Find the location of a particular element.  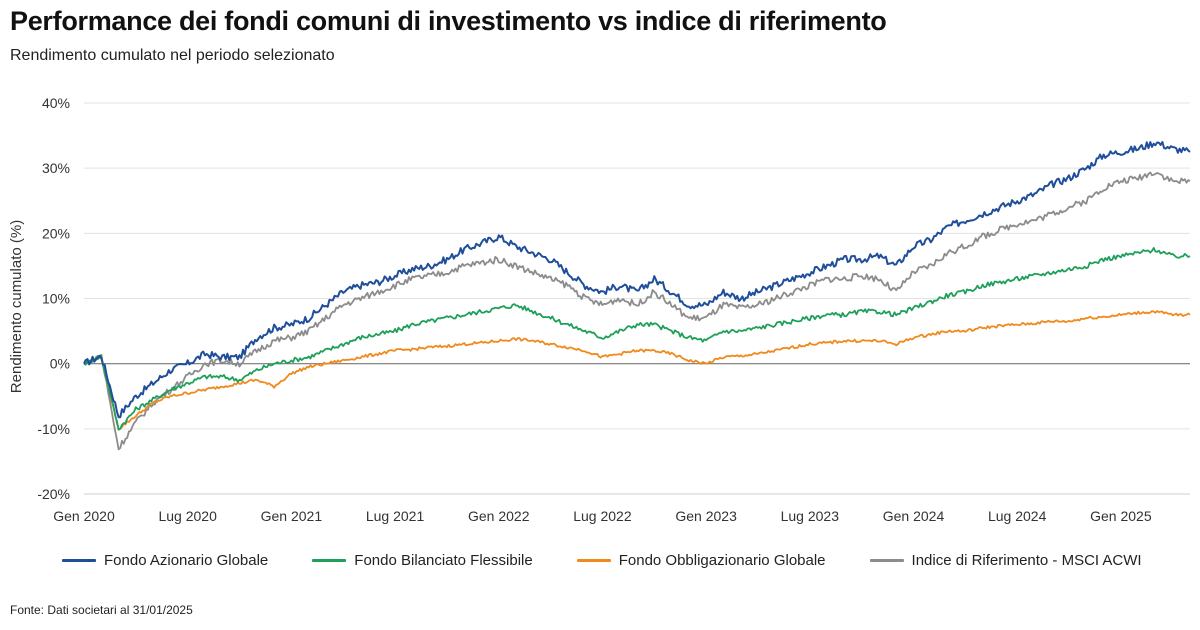

legend-swatch-obbligazionario is located at coordinates (593, 560).